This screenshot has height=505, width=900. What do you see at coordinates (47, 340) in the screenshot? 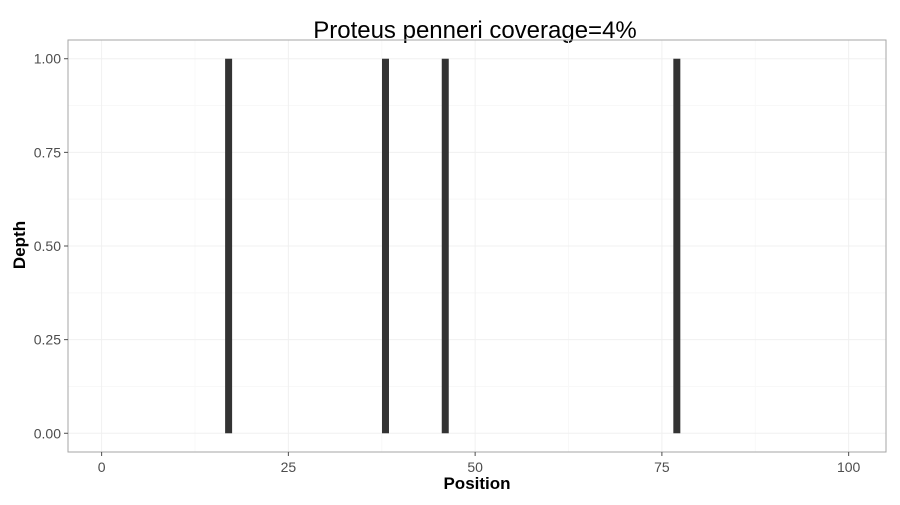
I see `y-tick-label: 0.25` at bounding box center [47, 340].